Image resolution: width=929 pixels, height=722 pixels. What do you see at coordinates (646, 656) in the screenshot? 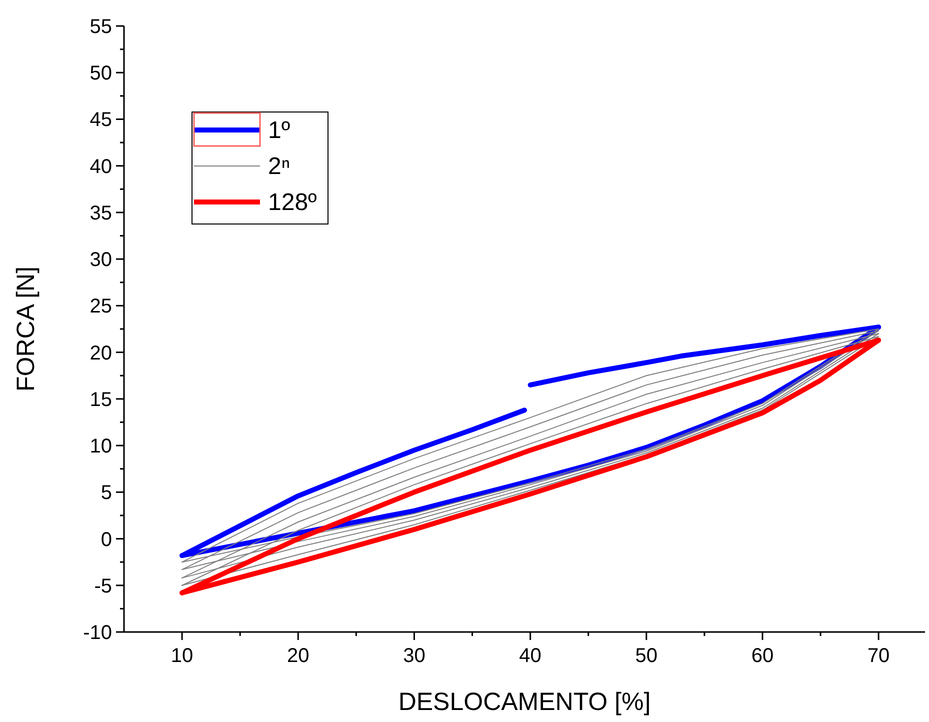
I see `x-tick-label: 50` at bounding box center [646, 656].